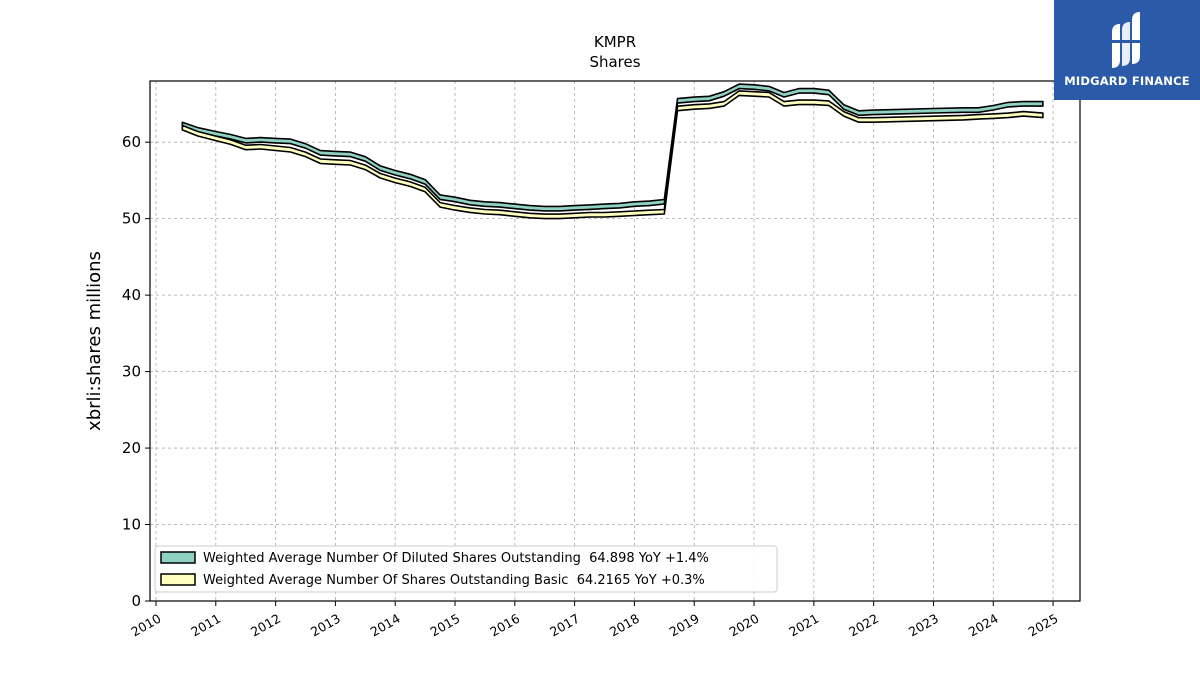  What do you see at coordinates (615, 42) in the screenshot?
I see `chart-title: KMPR` at bounding box center [615, 42].